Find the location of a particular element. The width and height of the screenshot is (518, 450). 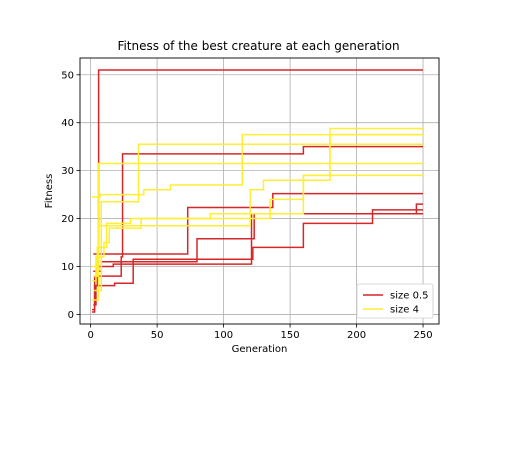

x-tick-label: 100 is located at coordinates (223, 335).